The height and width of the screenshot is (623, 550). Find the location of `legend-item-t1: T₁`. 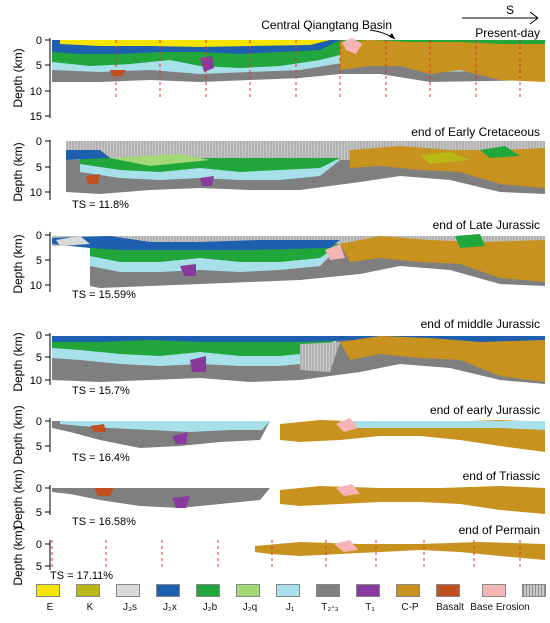

legend-item-t1: T₁ is located at coordinates (370, 602).